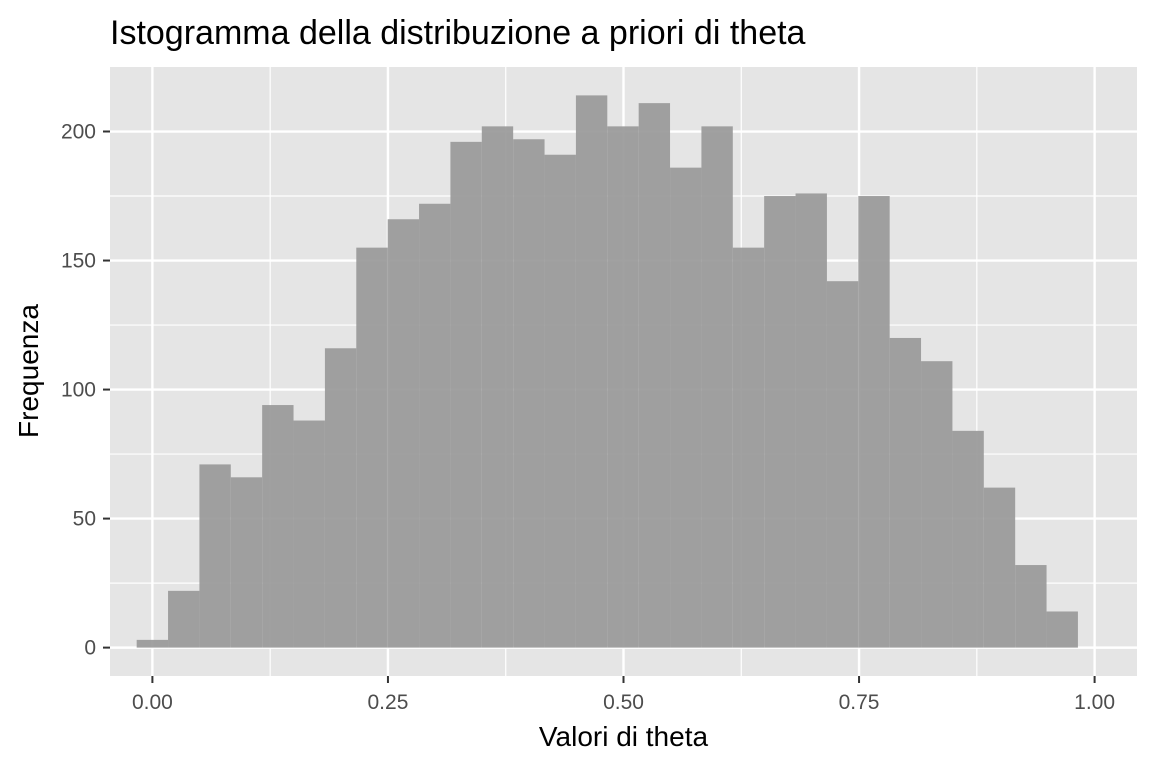 The height and width of the screenshot is (773, 1152). Describe the element at coordinates (623, 702) in the screenshot. I see `x-tick-label: 0.50` at that location.